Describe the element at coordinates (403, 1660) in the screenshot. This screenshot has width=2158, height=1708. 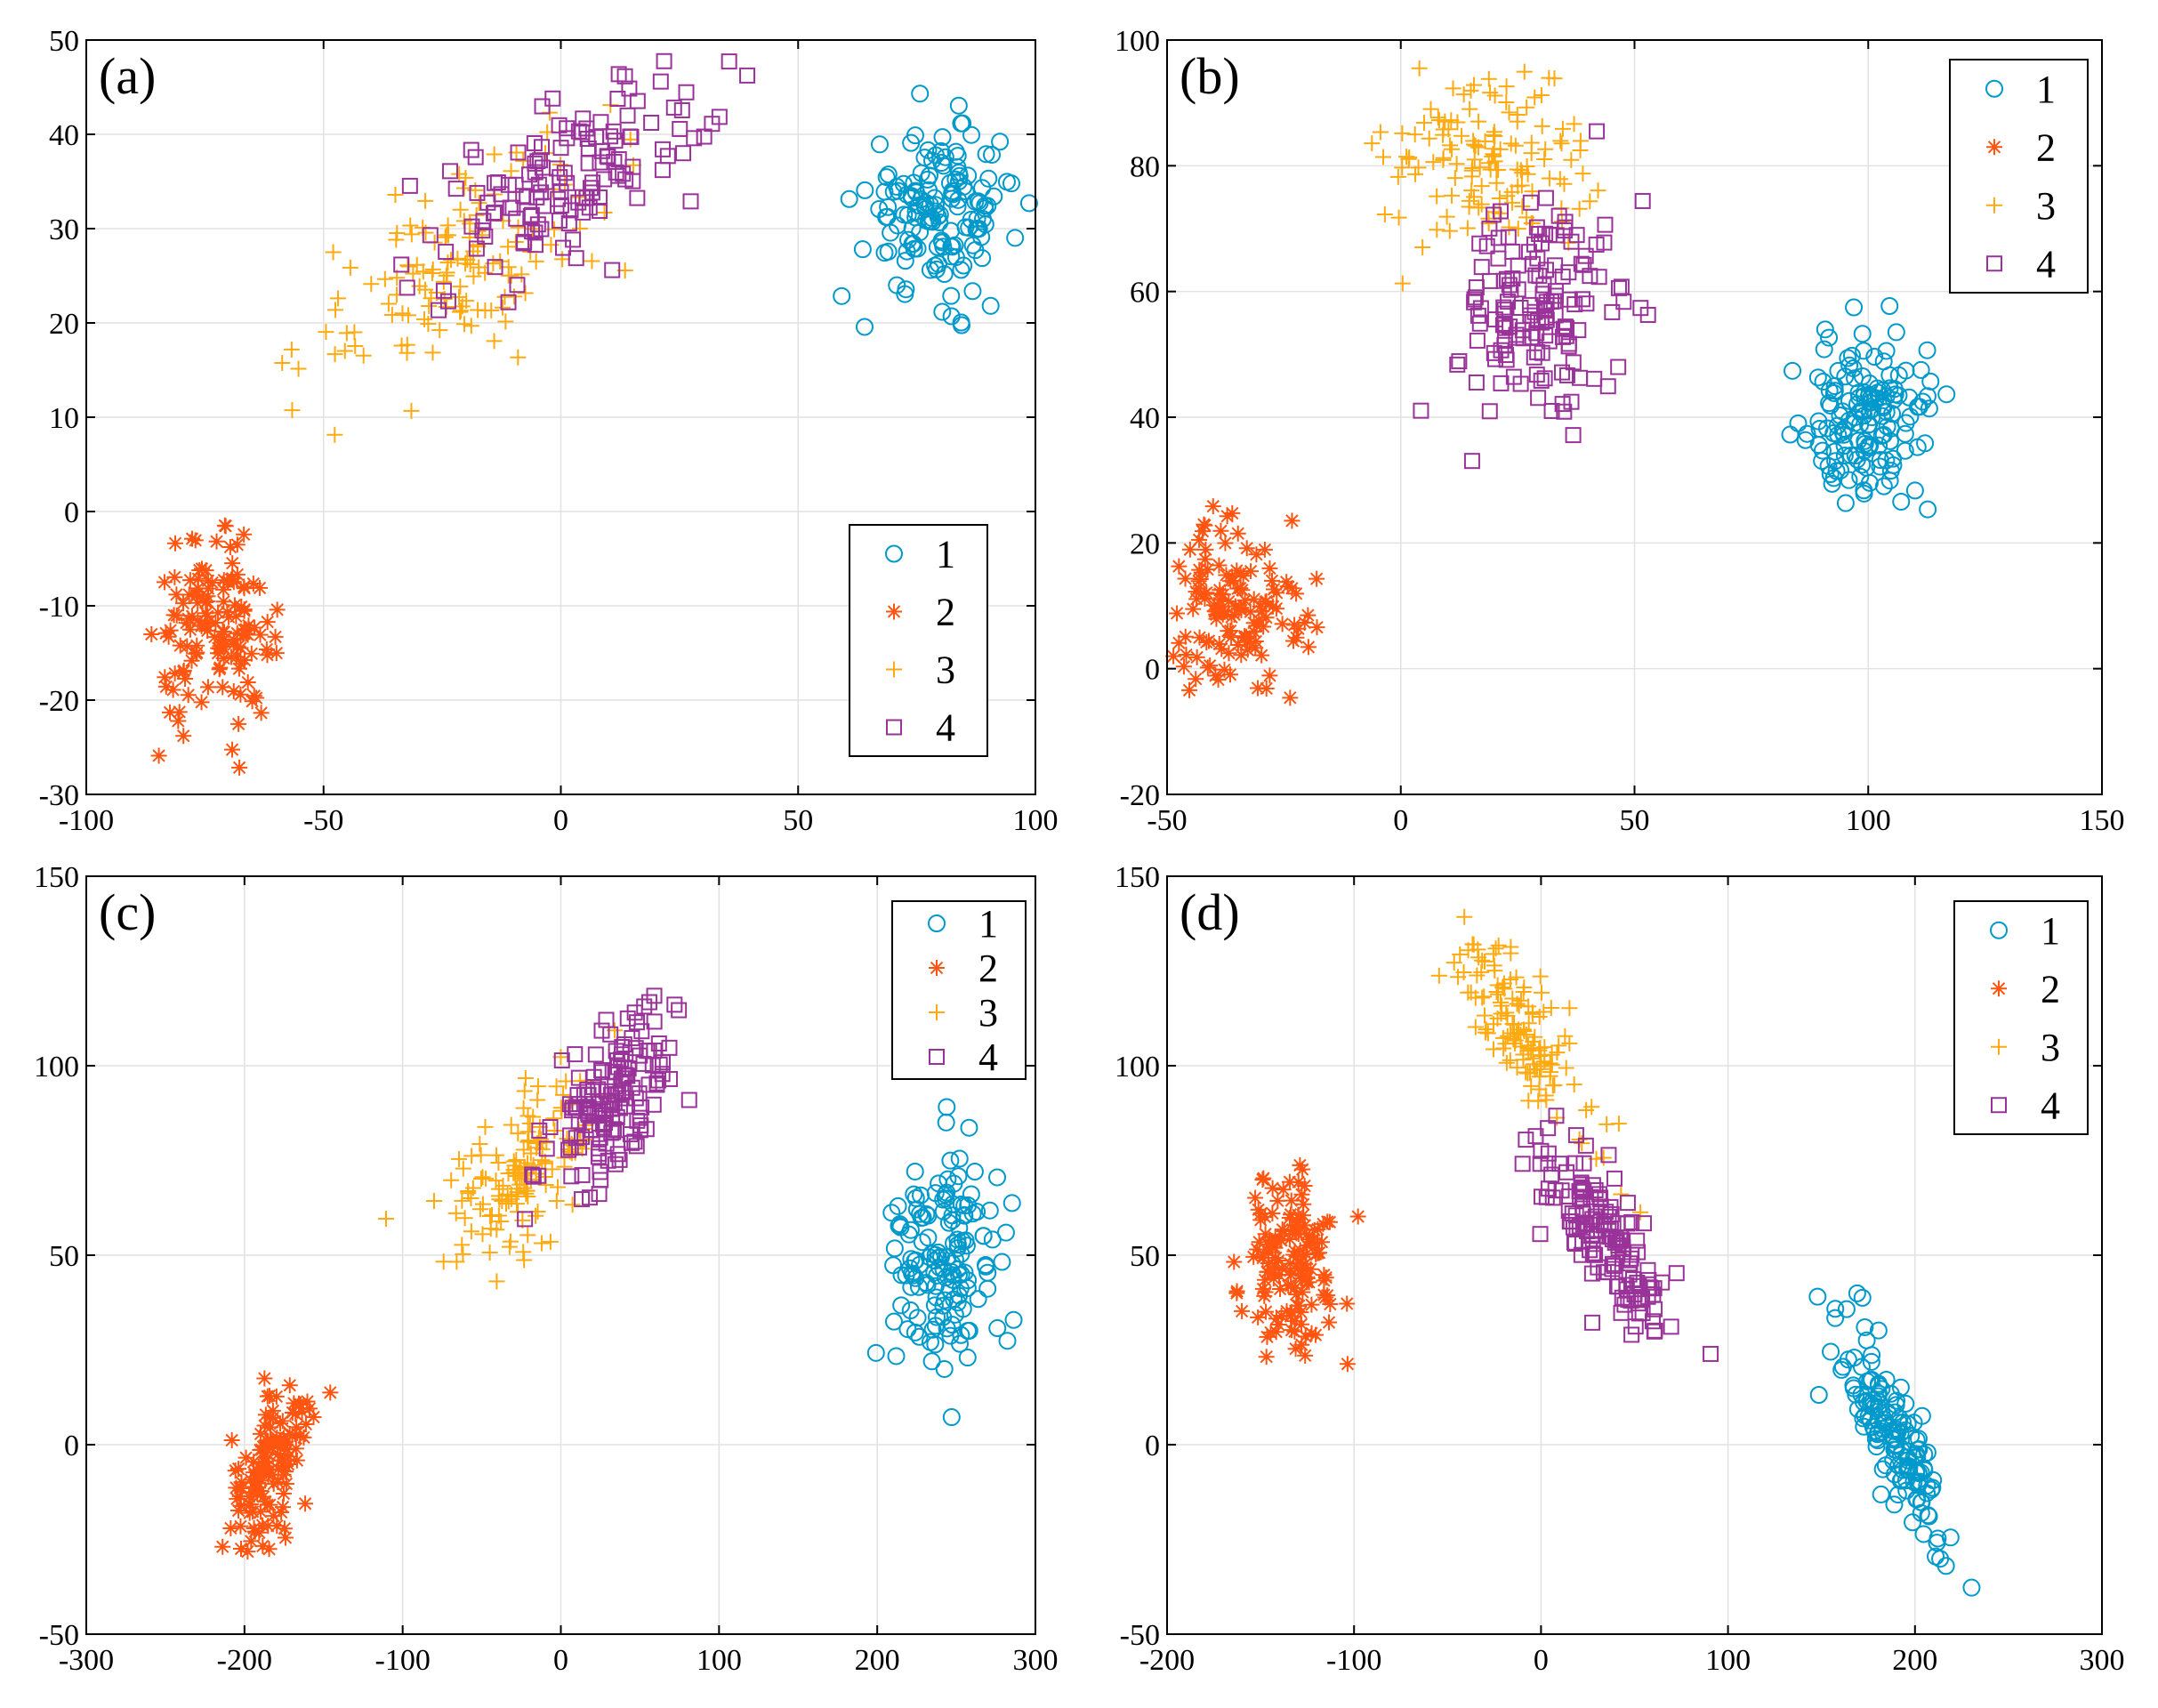
I see `x-tick-label: -100` at that location.